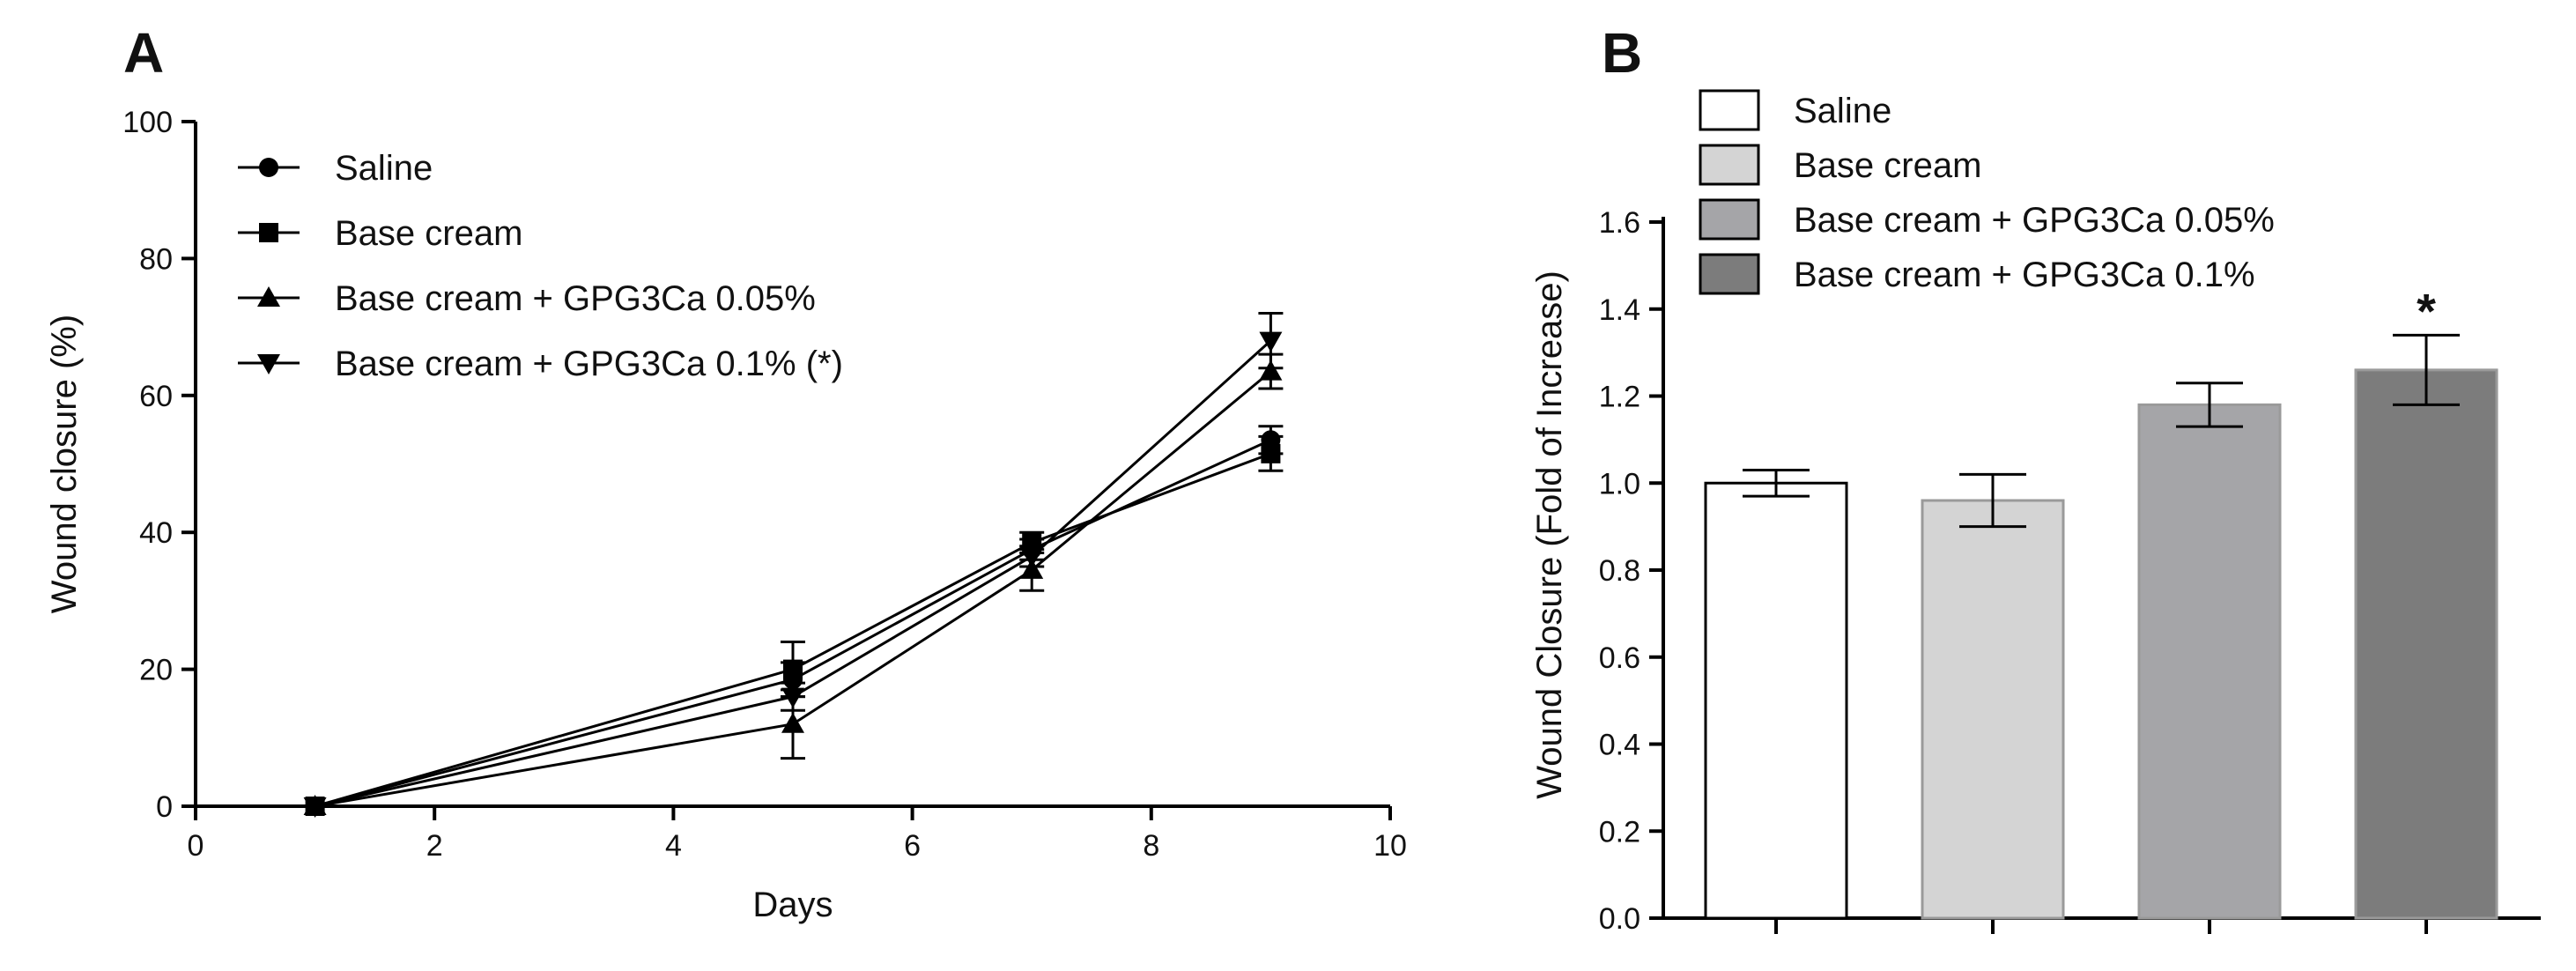 This screenshot has height=971, width=2576. What do you see at coordinates (589, 364) in the screenshot?
I see `legend-label: Base cream + GPG3Ca 0.1% (*)` at bounding box center [589, 364].